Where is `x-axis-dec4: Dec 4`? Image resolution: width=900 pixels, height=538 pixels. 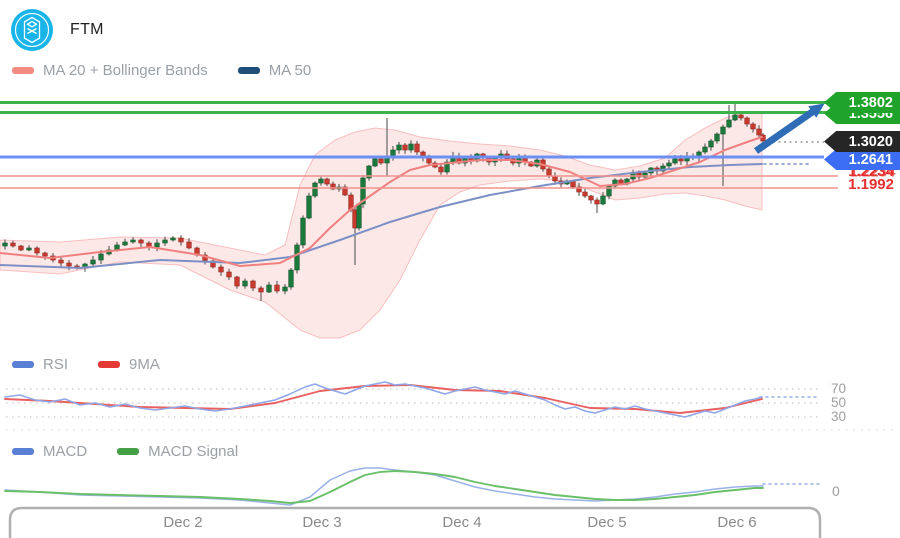 x-axis-dec4: Dec 4 is located at coordinates (462, 522).